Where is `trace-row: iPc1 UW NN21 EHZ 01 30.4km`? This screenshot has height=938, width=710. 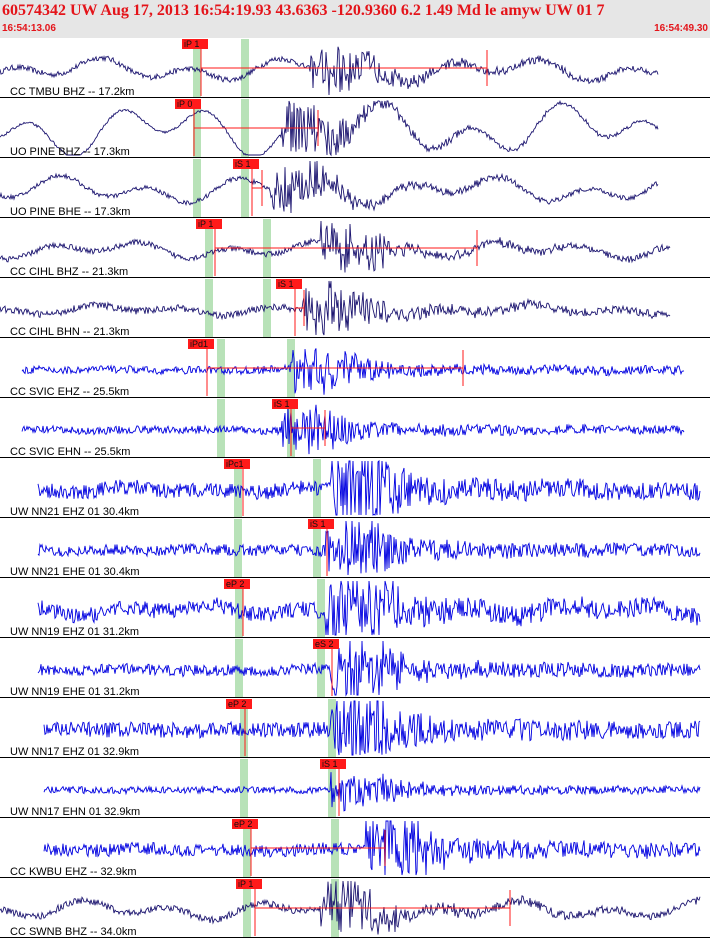
trace-row: iPc1 UW NN21 EHZ 01 30.4km is located at coordinates (355, 488).